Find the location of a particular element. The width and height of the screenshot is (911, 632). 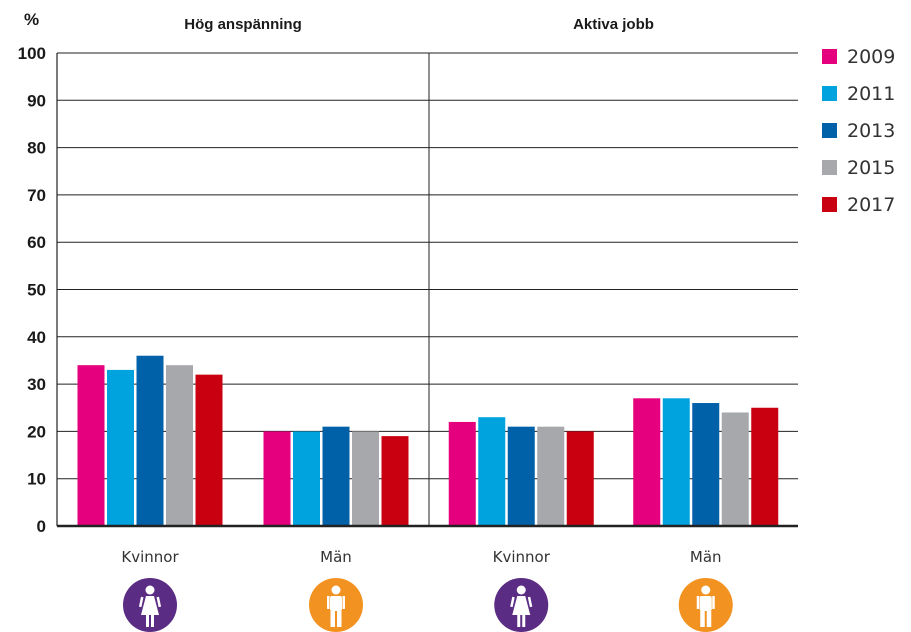

y-tick-label: 100 is located at coordinates (32, 53).